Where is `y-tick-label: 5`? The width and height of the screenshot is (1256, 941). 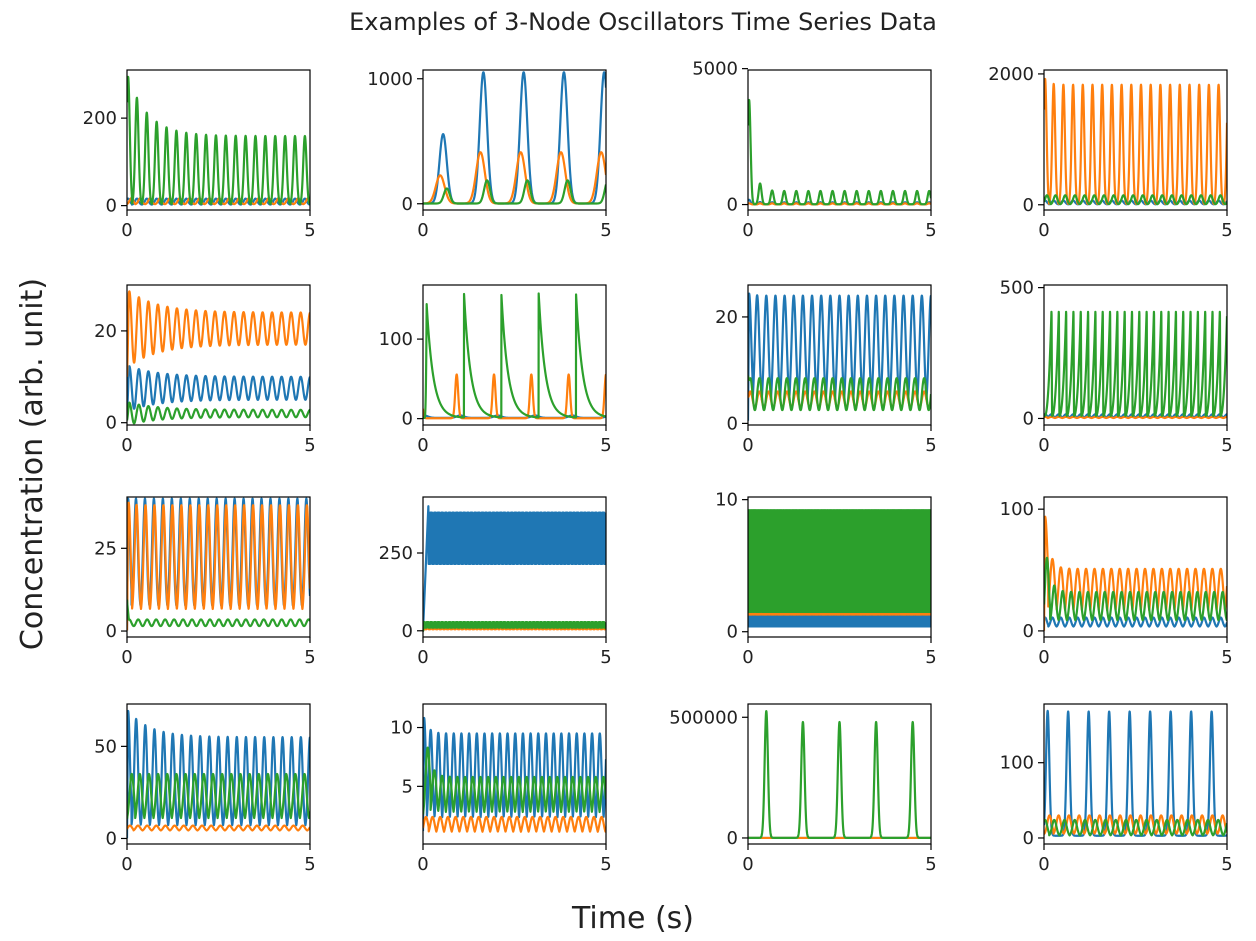 y-tick-label: 5 is located at coordinates (407, 786).